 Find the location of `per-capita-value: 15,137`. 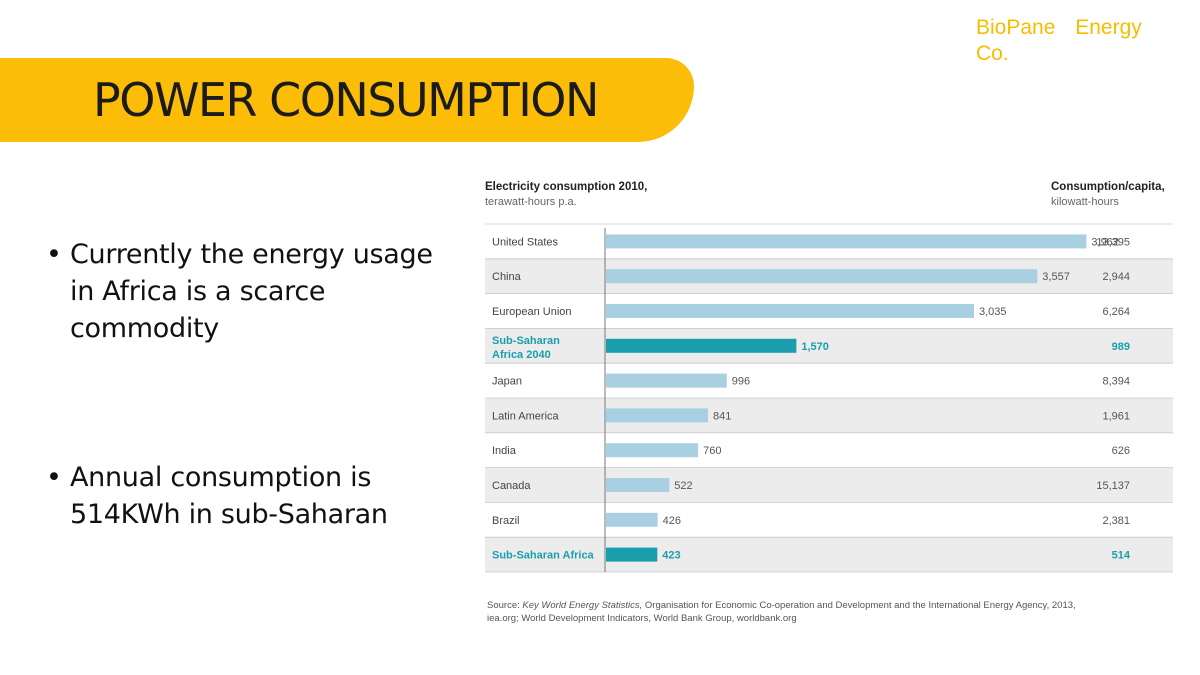

per-capita-value: 15,137 is located at coordinates (1113, 486).